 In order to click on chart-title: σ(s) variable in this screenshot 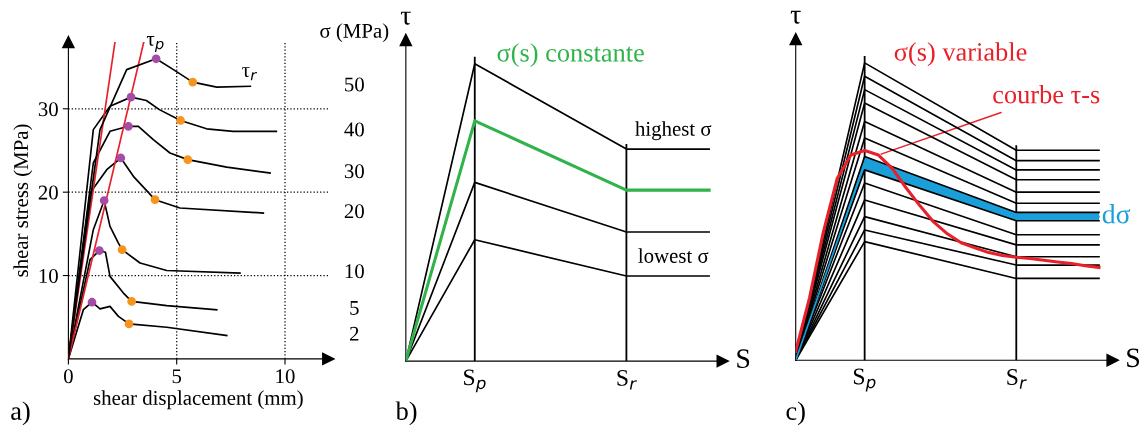, I will do `click(960, 54)`.